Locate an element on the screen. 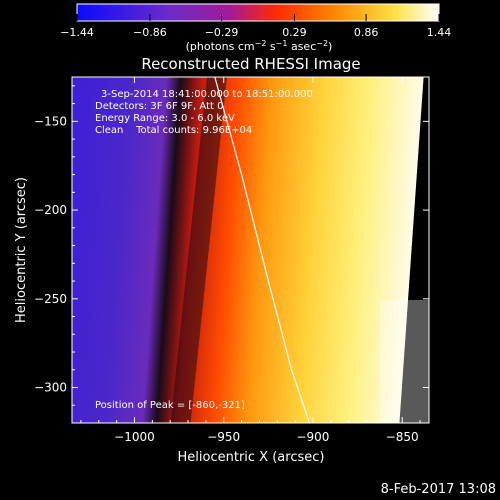 This screenshot has width=500, height=500. x-axis-label: Heliocentric X (arcsec) is located at coordinates (251, 457).